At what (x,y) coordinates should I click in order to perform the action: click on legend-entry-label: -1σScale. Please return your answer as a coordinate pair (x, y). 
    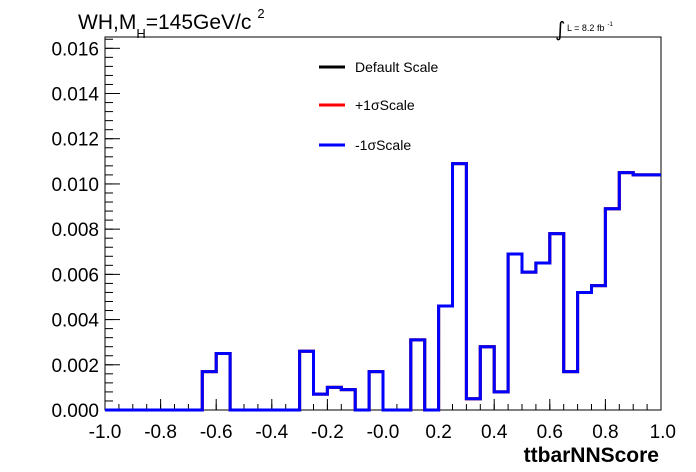
    Looking at the image, I should click on (383, 145).